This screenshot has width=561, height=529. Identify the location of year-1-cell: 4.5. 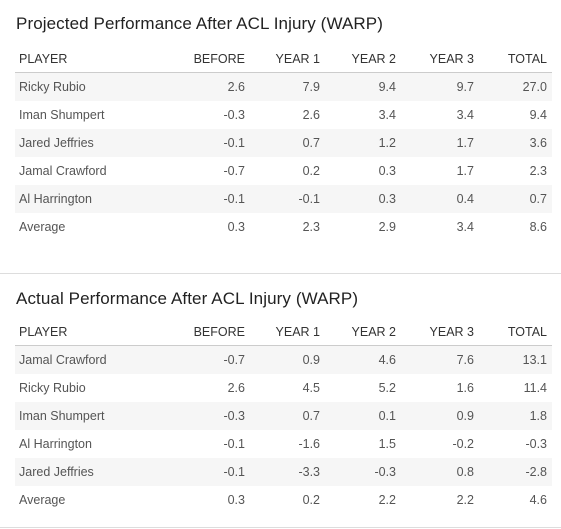
(311, 388).